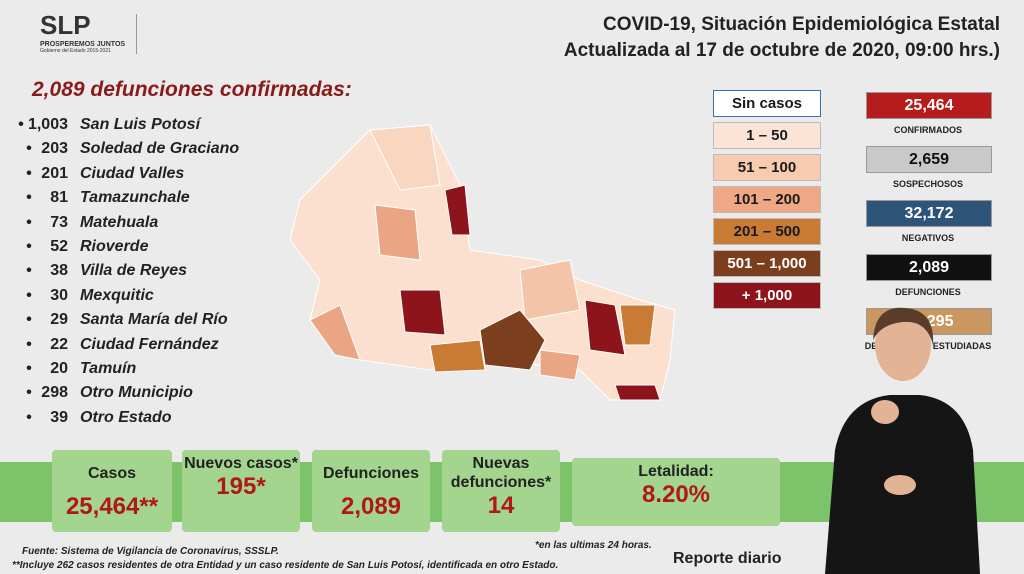 The image size is (1024, 574). I want to click on death-count: 20, so click(59, 368).